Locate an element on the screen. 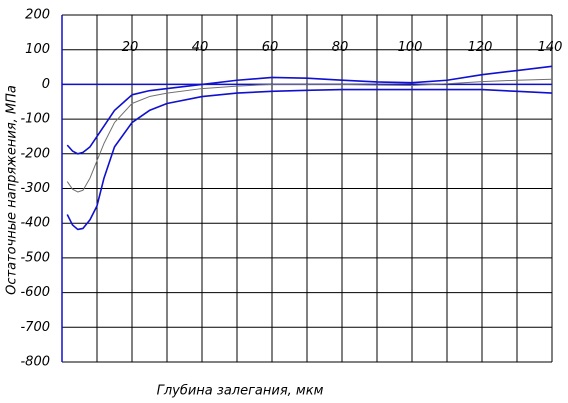 Image resolution: width=568 pixels, height=403 pixels. y-tick-label: 0 is located at coordinates (46, 84).